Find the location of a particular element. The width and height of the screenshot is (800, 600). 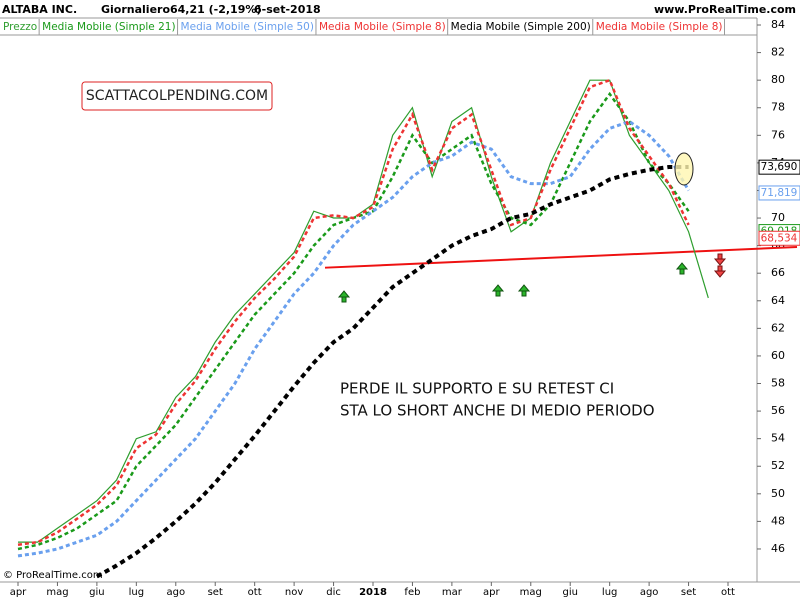

copyright: © ProRealTime.com is located at coordinates (53, 575).